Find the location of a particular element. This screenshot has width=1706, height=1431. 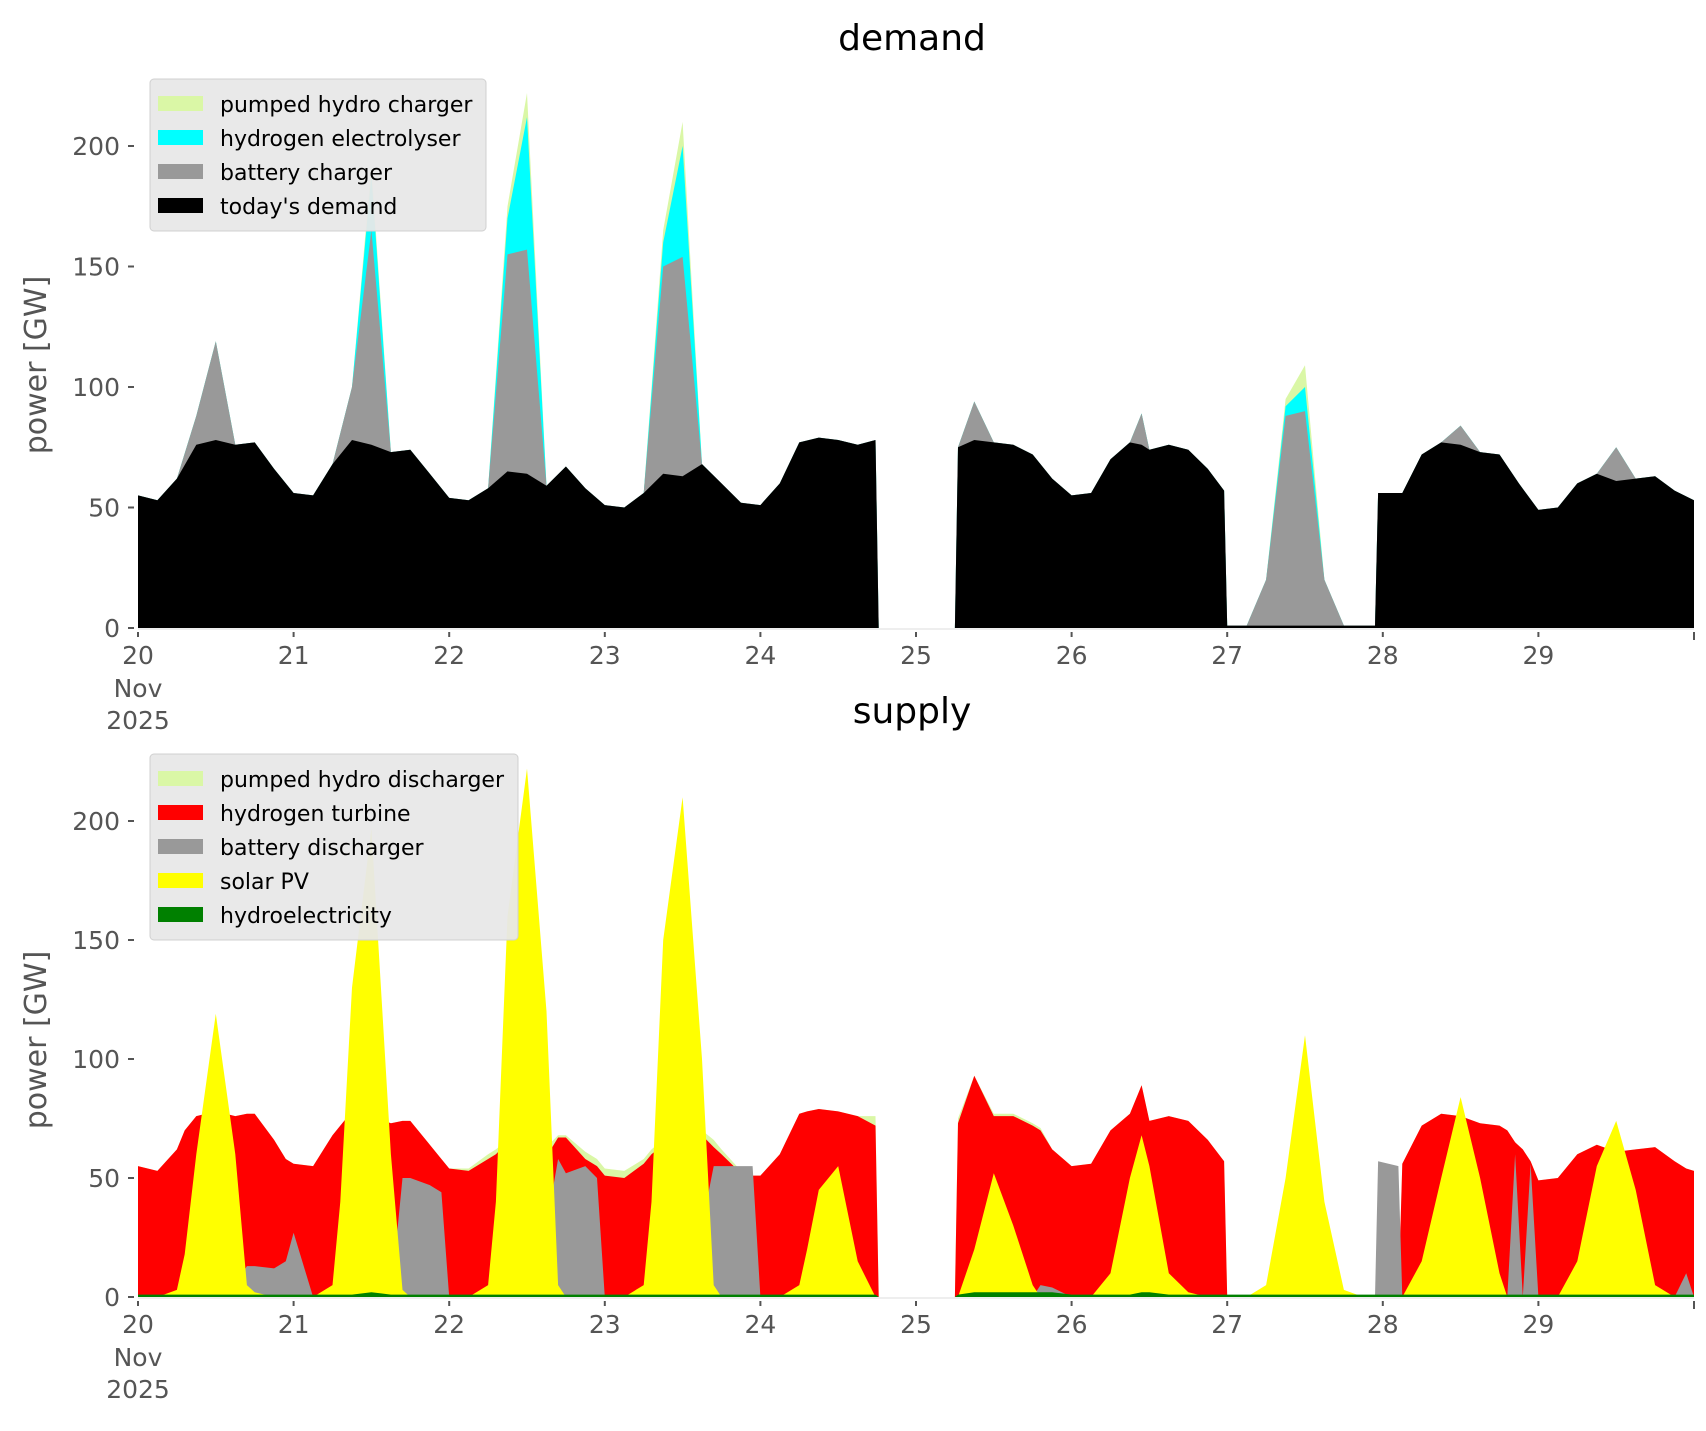

demand-x-tick-label: 29 is located at coordinates (1538, 655).